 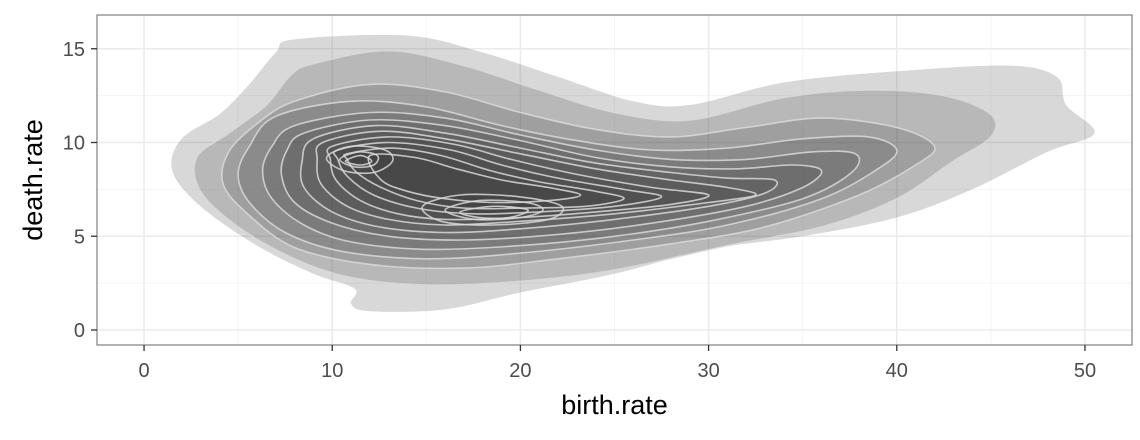 What do you see at coordinates (74, 144) in the screenshot?
I see `y-tick-label: 10` at bounding box center [74, 144].